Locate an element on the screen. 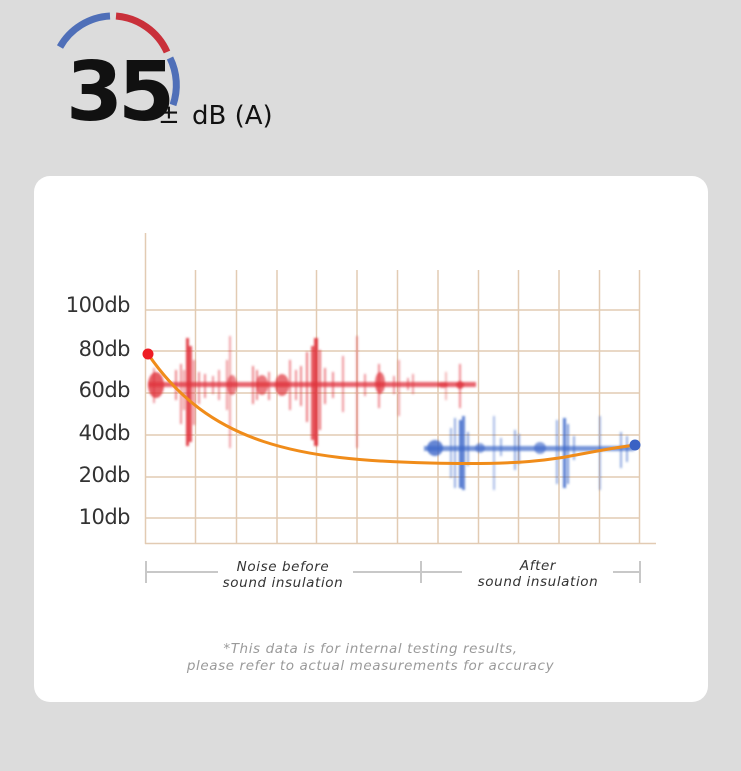 This screenshot has width=741, height=771. segment-before-line1: Noise before is located at coordinates (283, 567).